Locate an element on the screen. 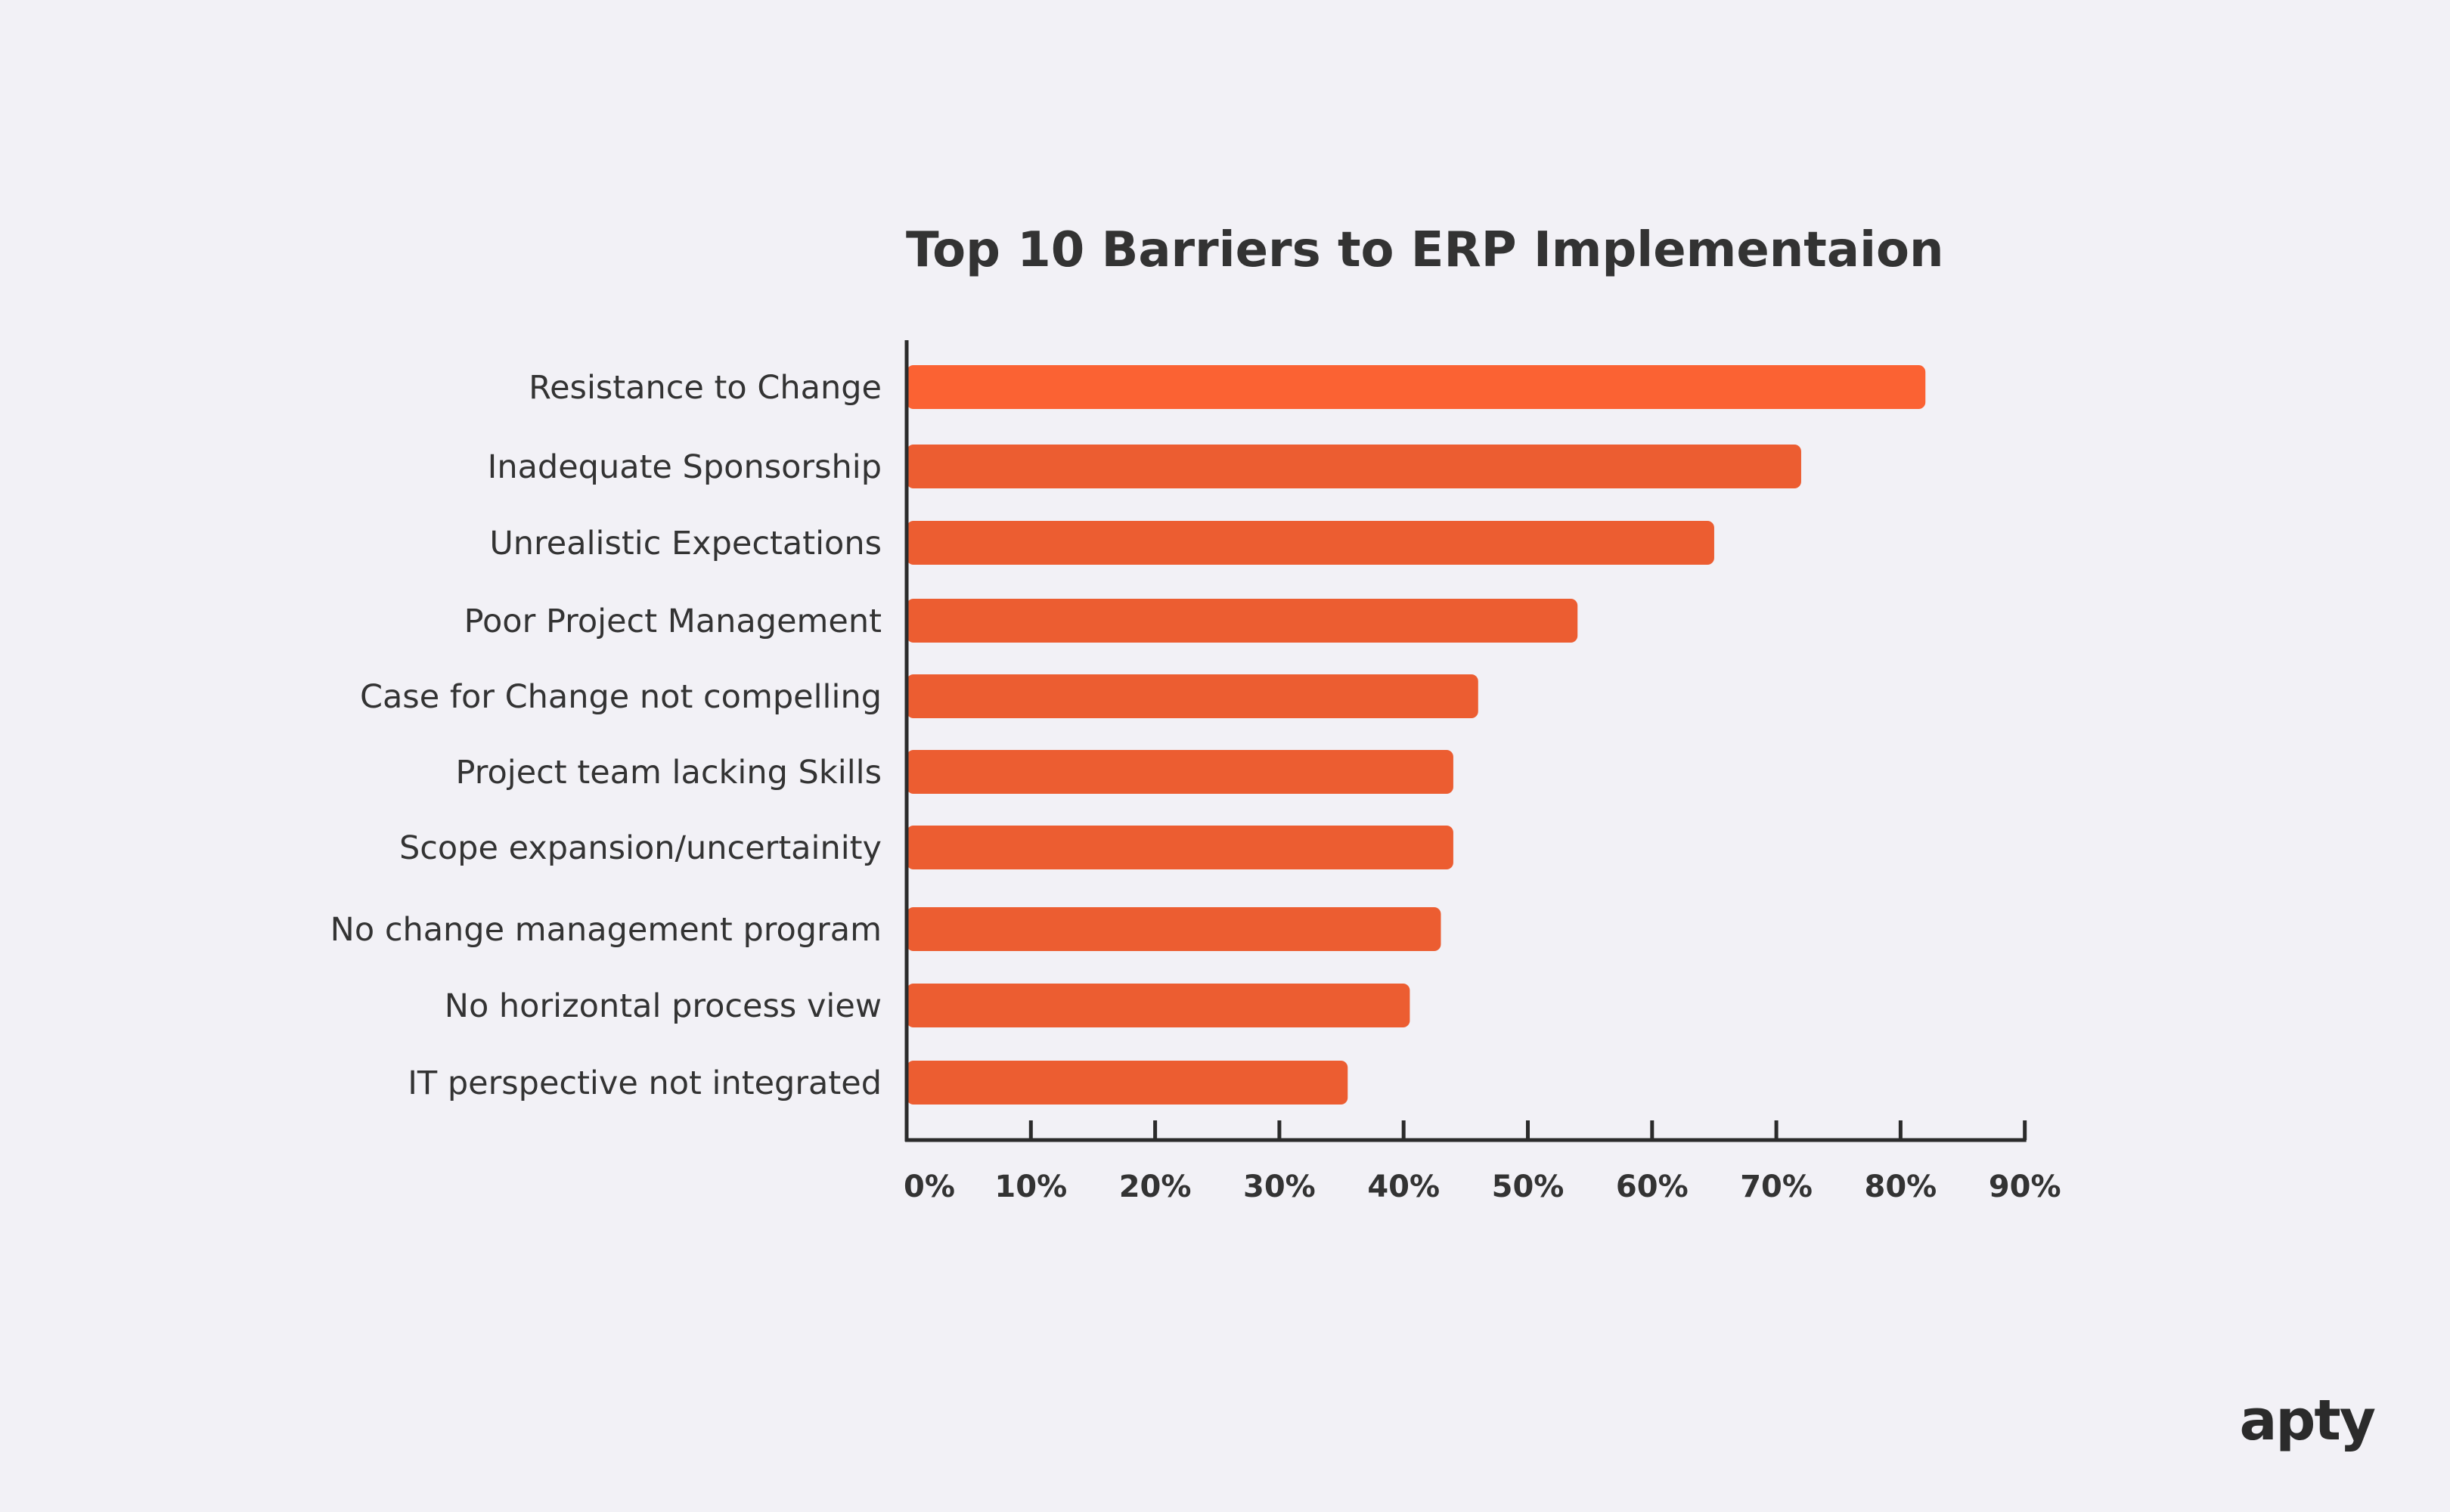 This screenshot has width=2450, height=1512. category-label-7: Scope expansion/uncertainity is located at coordinates (640, 848).